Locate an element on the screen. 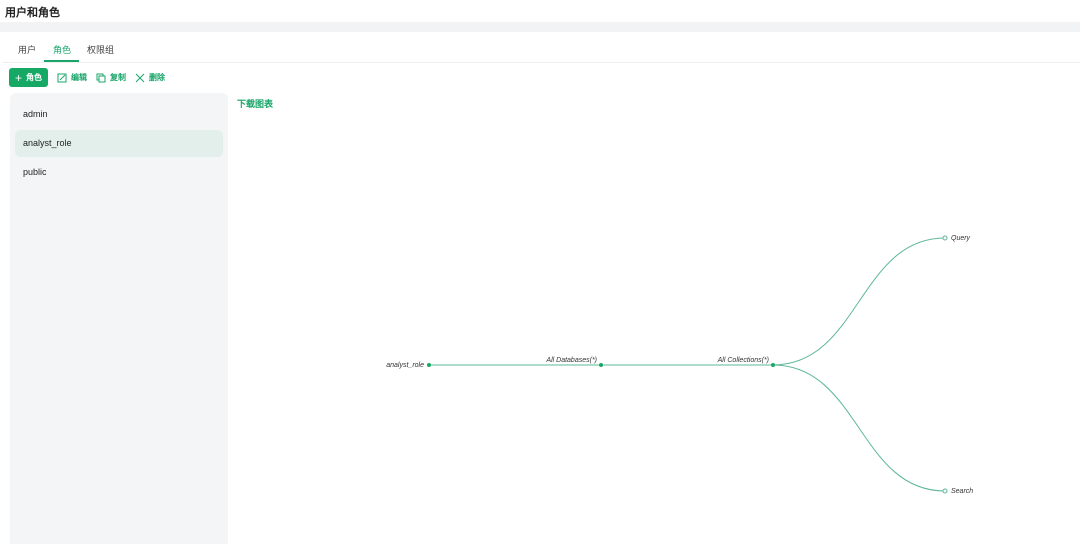  node-database is located at coordinates (601, 365).